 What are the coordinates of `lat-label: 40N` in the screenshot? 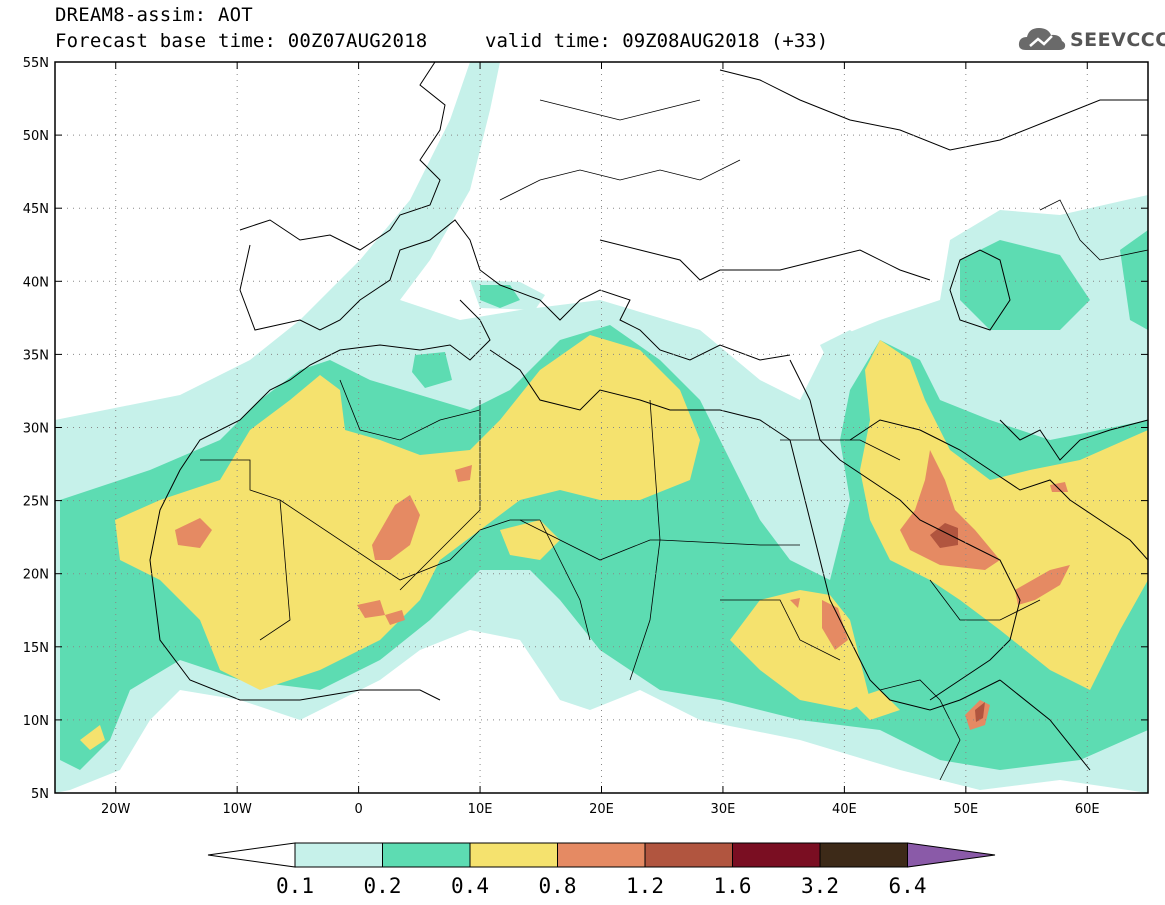 It's located at (36, 282).